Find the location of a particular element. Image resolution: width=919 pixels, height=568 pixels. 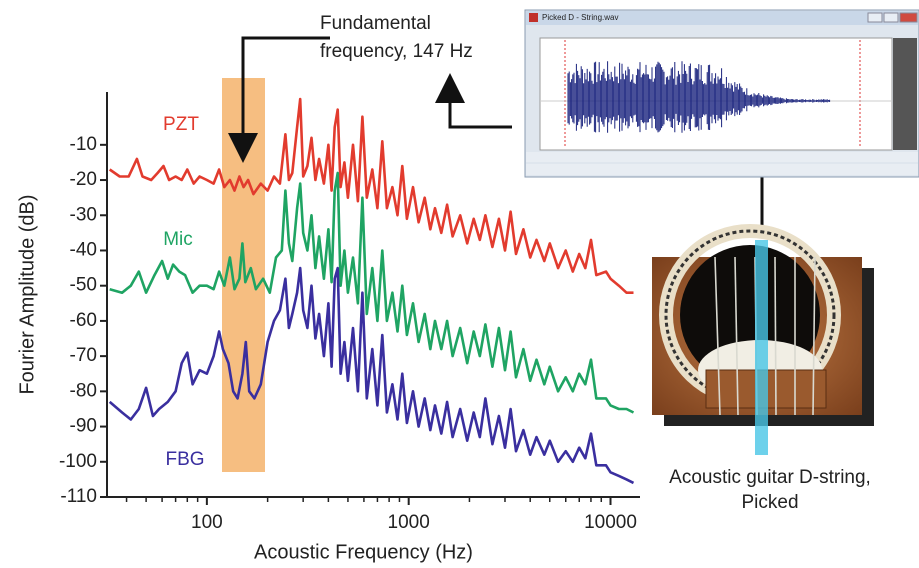

y-tick-label: -110 is located at coordinates (78, 496).